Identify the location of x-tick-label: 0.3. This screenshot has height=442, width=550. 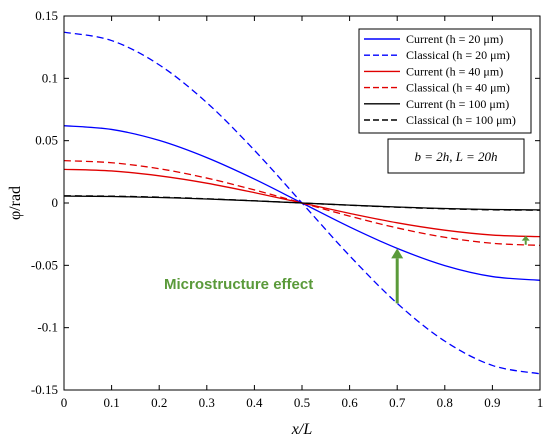
(207, 402).